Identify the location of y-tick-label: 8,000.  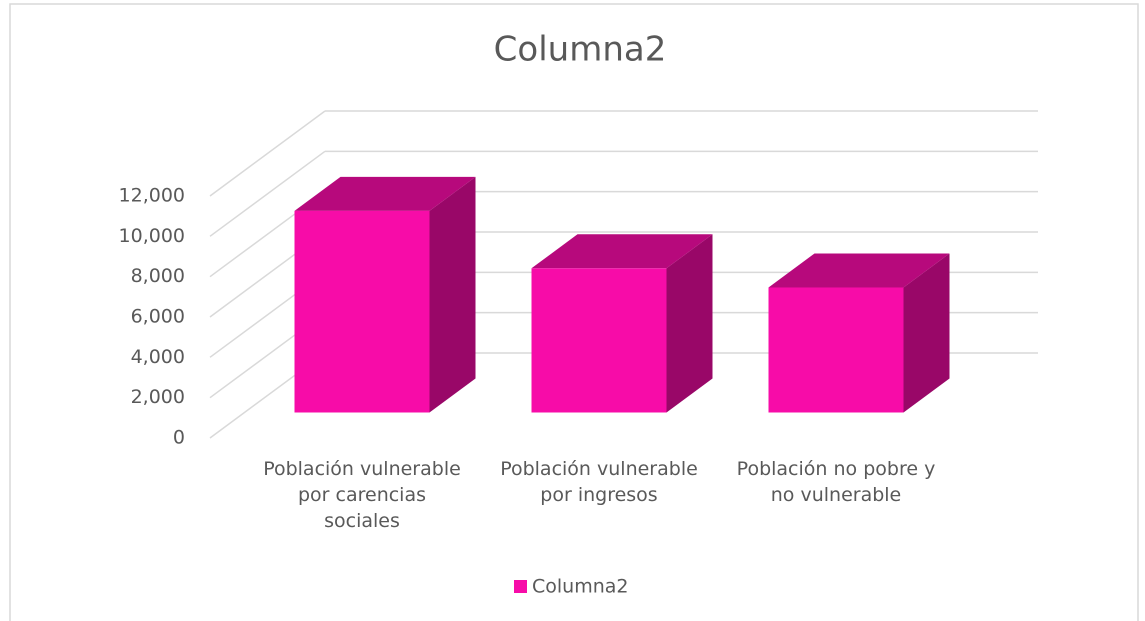
(158, 276).